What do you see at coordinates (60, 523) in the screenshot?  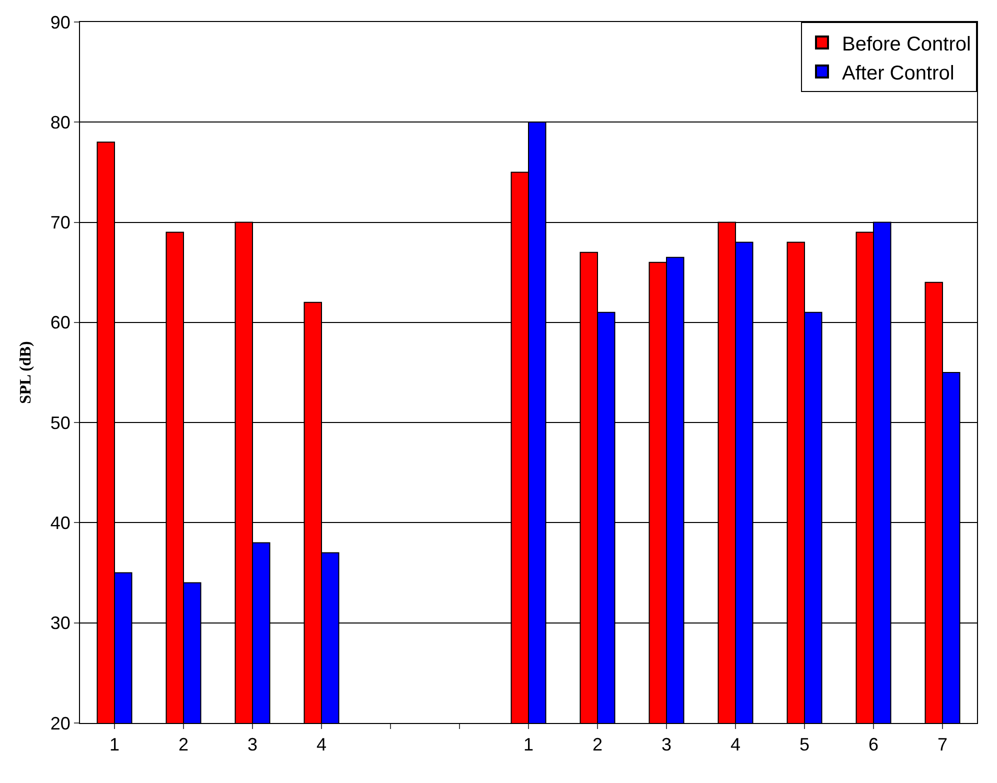 I see `y-tick-label: 40` at bounding box center [60, 523].